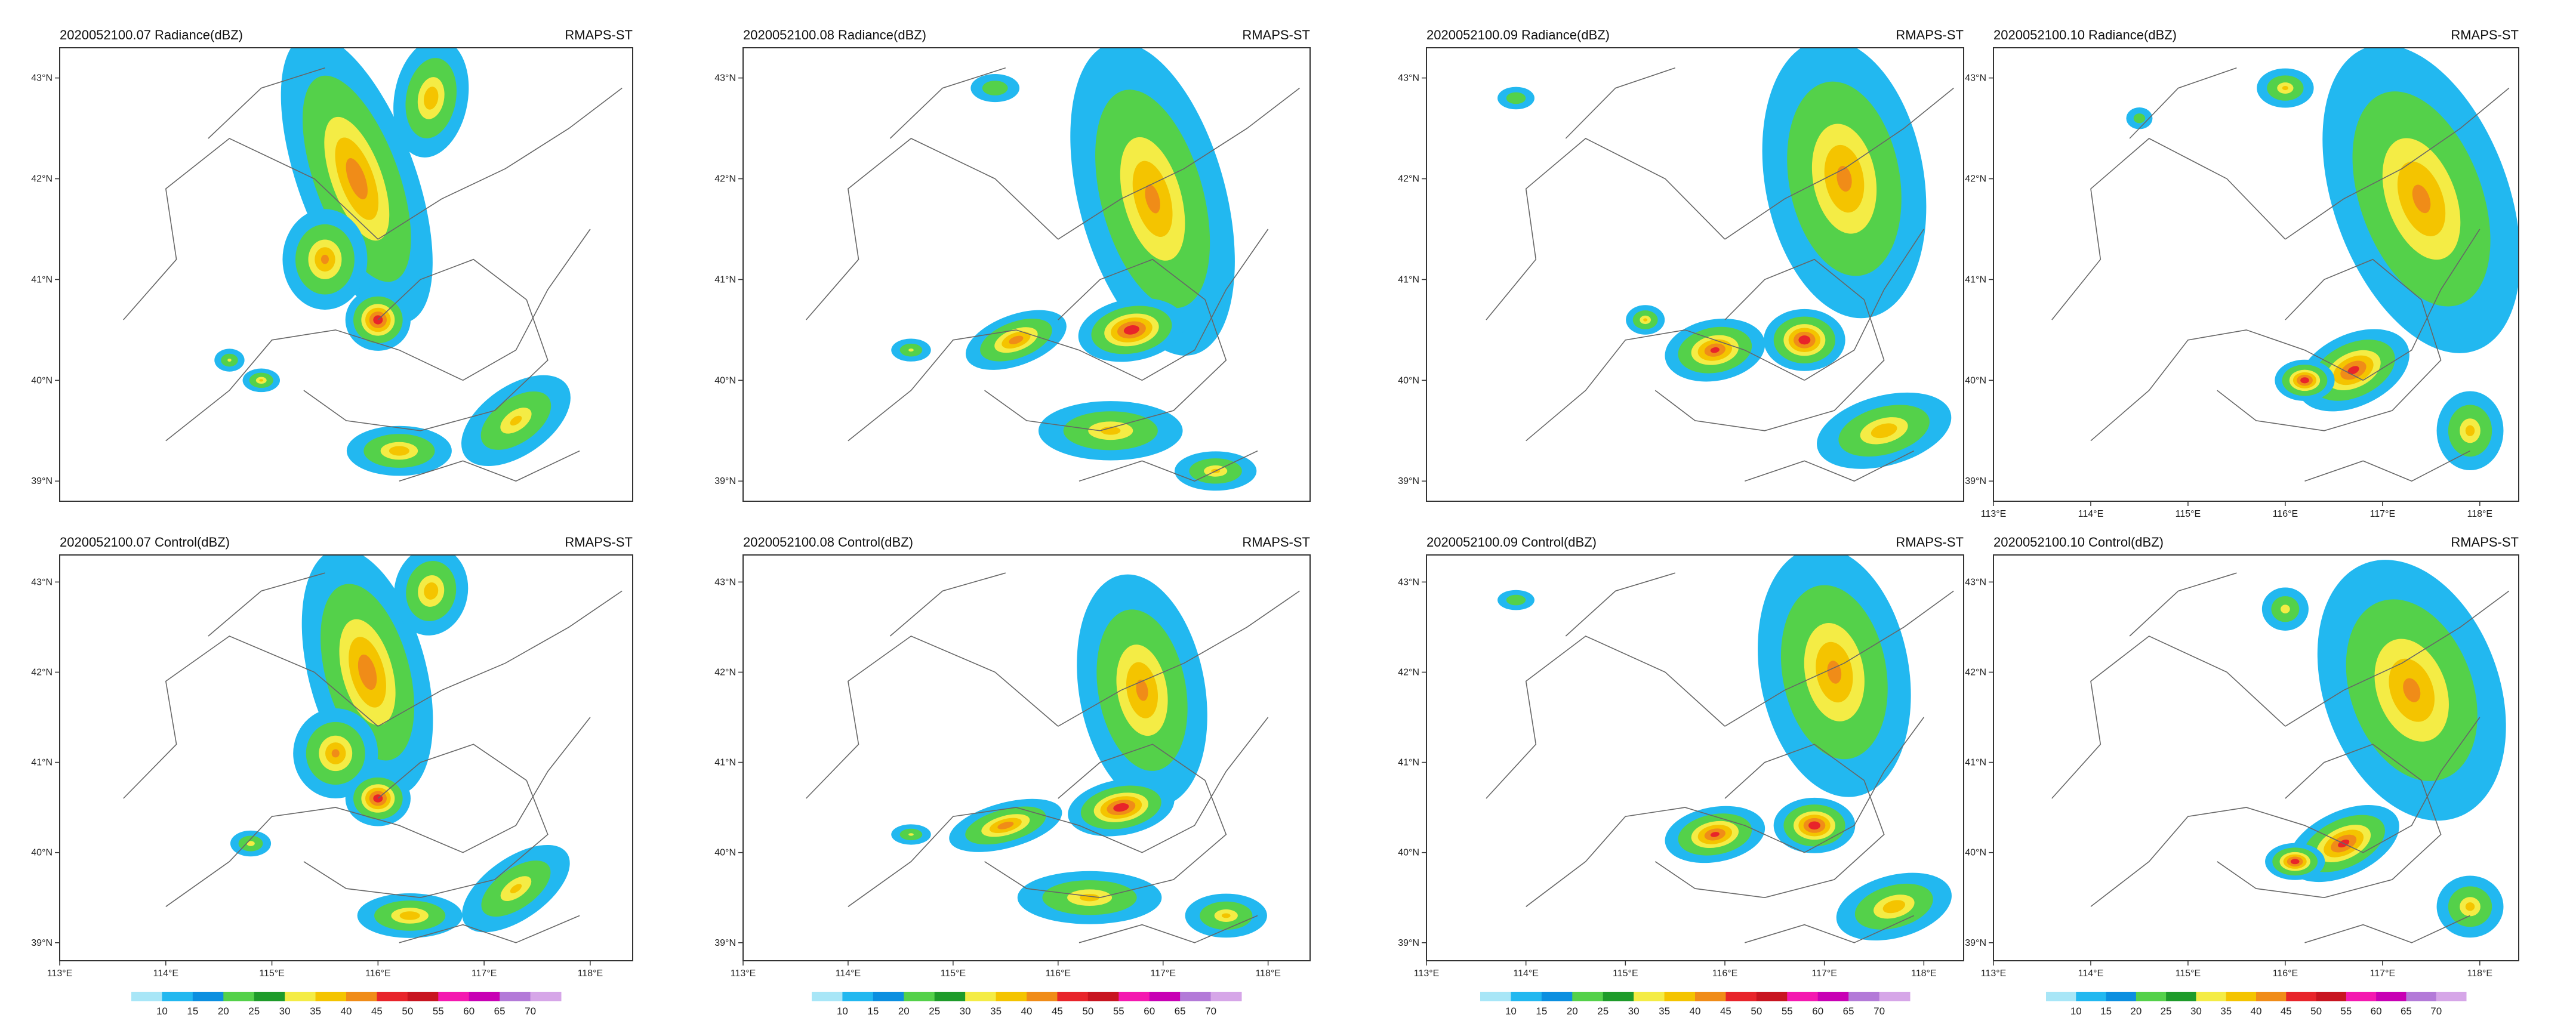 Image resolution: width=2576 pixels, height=1021 pixels. What do you see at coordinates (1511, 543) in the screenshot?
I see `panel-title: 2020052100.09 Control(dBZ)` at bounding box center [1511, 543].